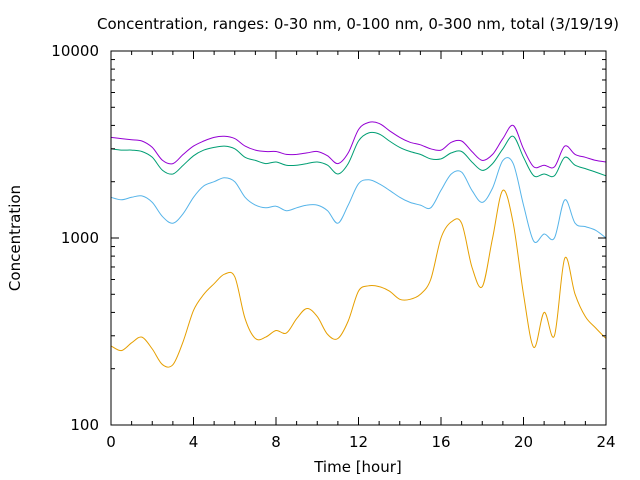  Describe the element at coordinates (75, 51) in the screenshot. I see `y-tick-label: 10000` at that location.